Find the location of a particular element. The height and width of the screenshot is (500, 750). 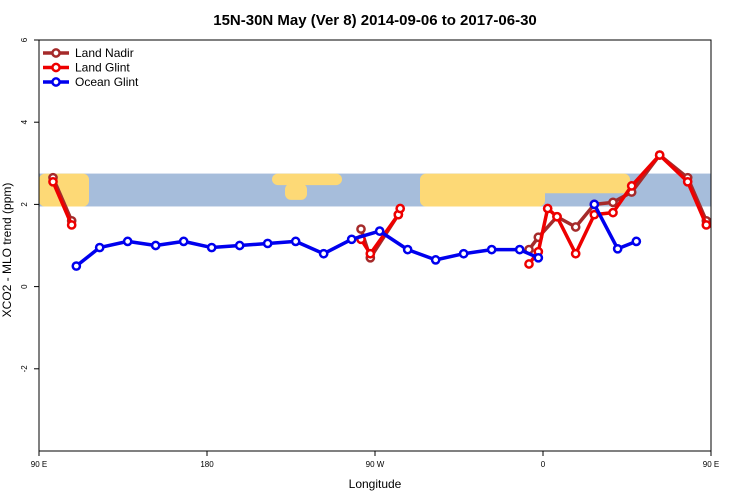

map-band is located at coordinates (375, 190).